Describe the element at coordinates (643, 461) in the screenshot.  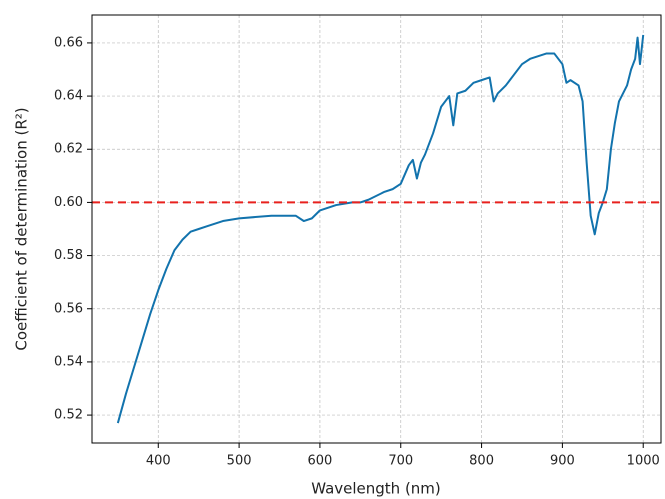
I see `x-tick-label: 1000` at that location.